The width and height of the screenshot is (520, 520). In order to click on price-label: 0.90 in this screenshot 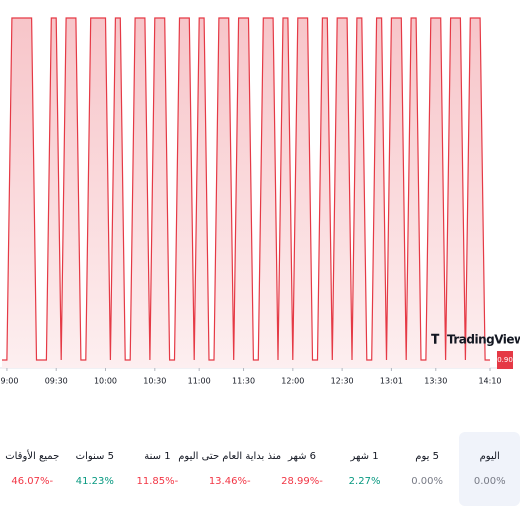, I will do `click(505, 360)`.